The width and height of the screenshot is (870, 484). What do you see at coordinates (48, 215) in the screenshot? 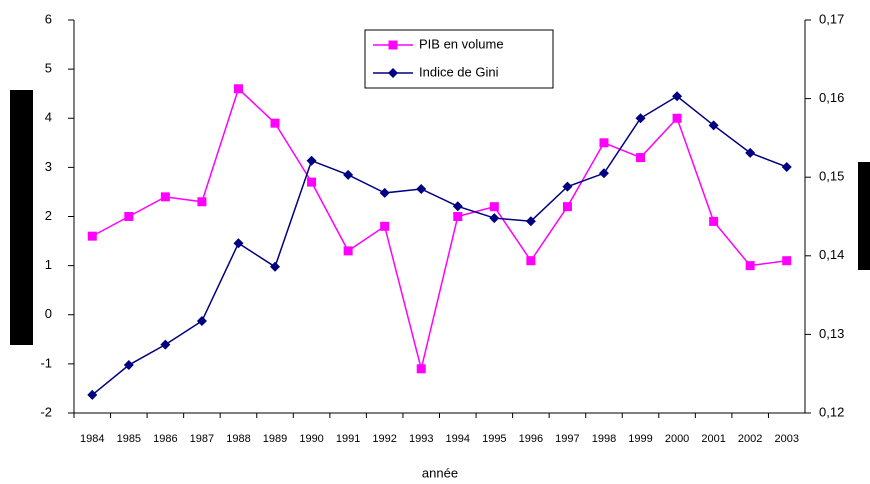
I see `y-tick-label: 2` at bounding box center [48, 215].